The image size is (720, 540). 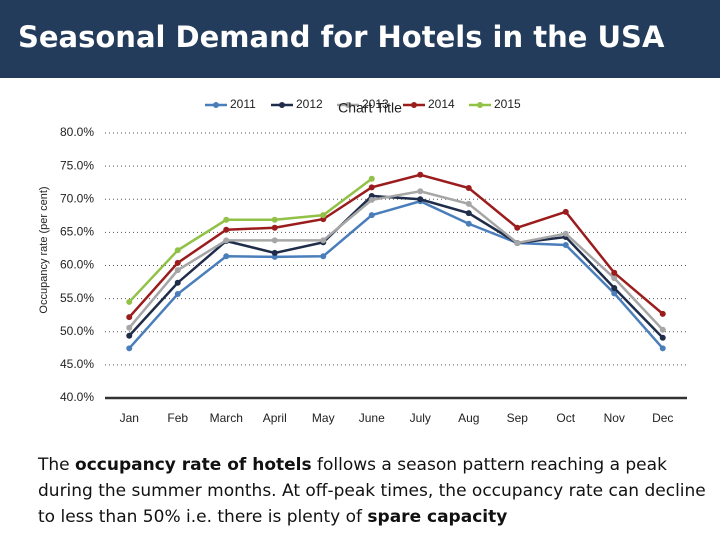 What do you see at coordinates (77, 397) in the screenshot?
I see `y-tick-label: 40.0%` at bounding box center [77, 397].